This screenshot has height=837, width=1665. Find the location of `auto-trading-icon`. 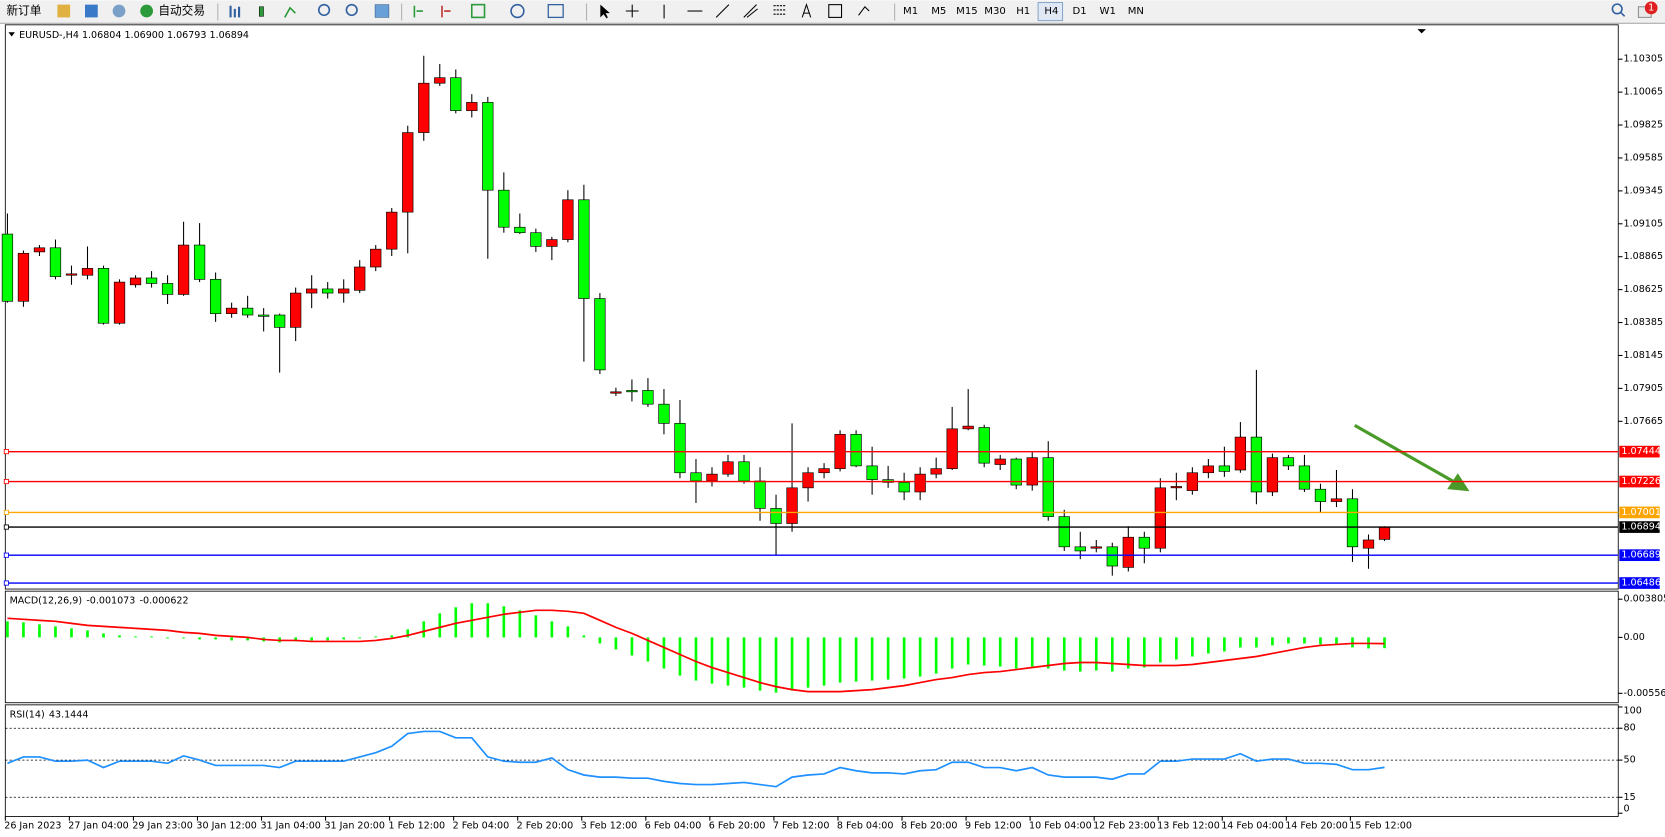

auto-trading-icon is located at coordinates (147, 11).